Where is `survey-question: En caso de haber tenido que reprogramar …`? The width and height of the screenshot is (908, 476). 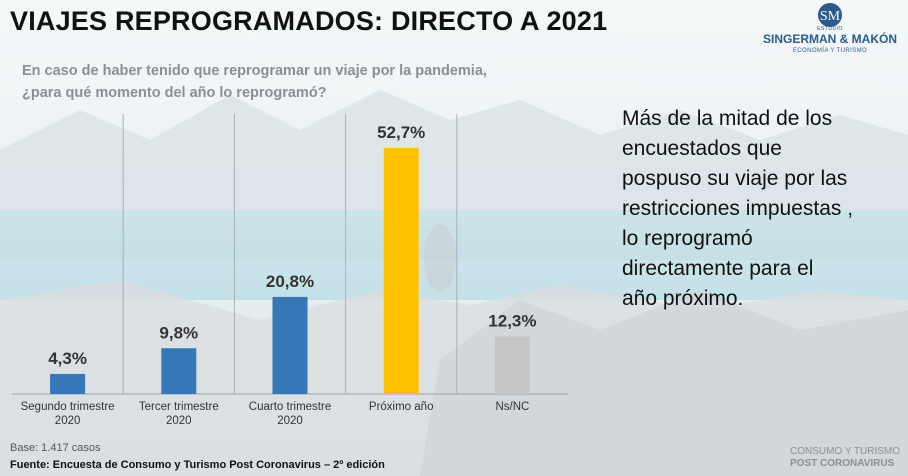 survey-question: En caso de haber tenido que reprogramar … is located at coordinates (302, 82).